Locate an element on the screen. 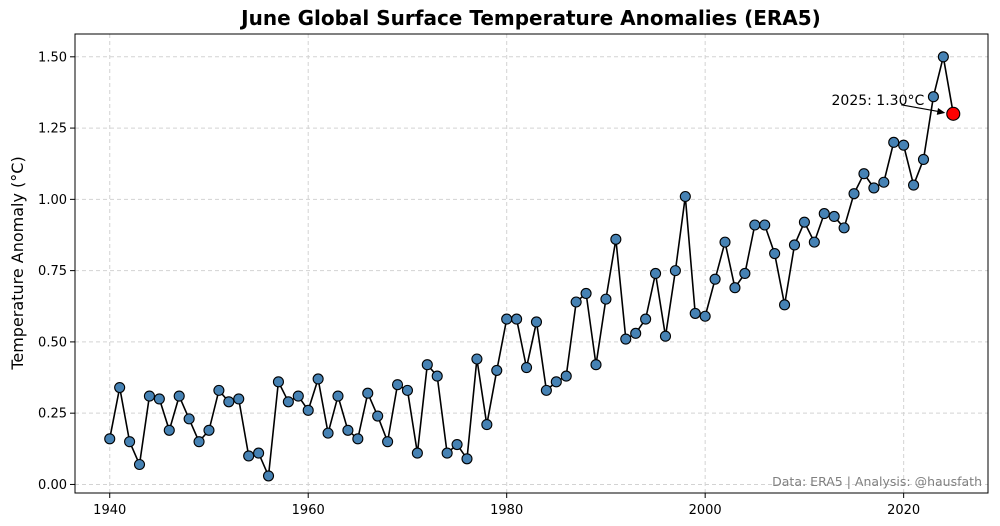 Image resolution: width=1000 pixels, height=526 pixels. y-tick-label: 1.50 is located at coordinates (52, 57).